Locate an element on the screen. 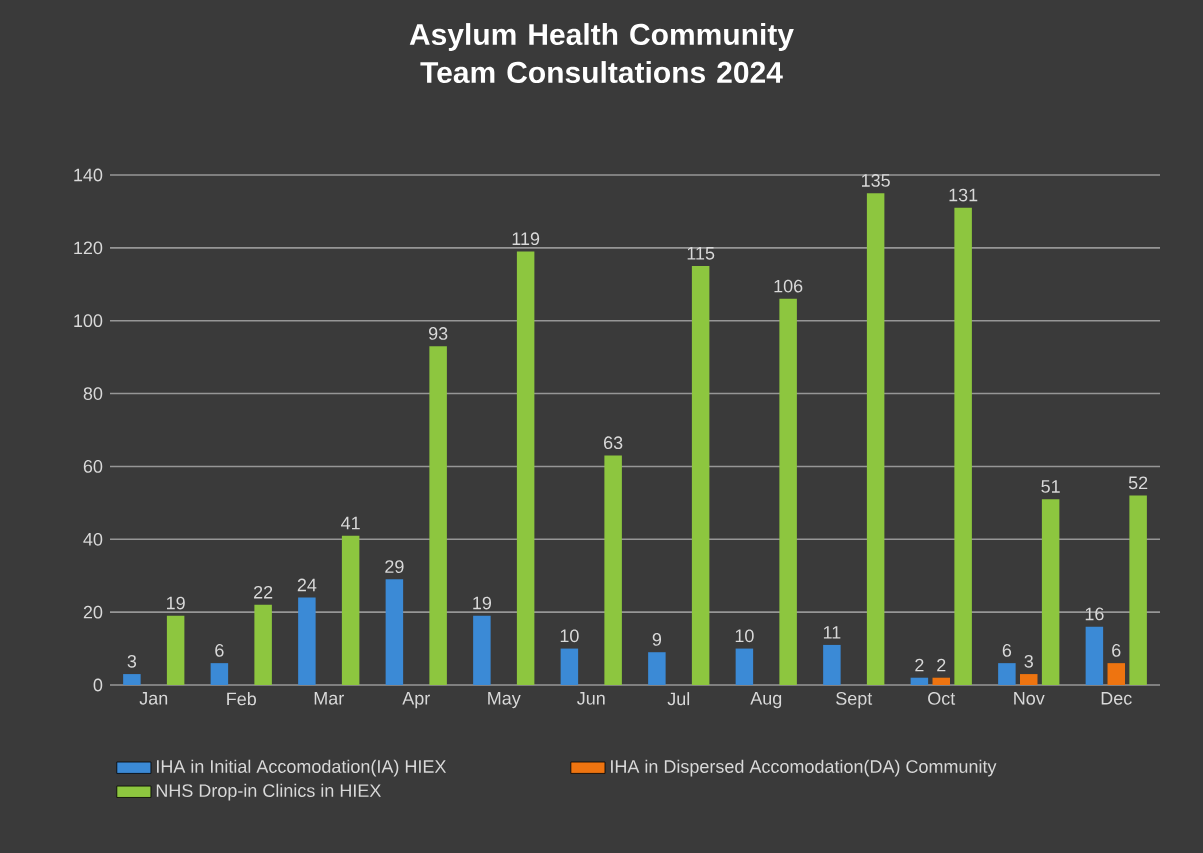 The image size is (1203, 853). y-tick-label: 140 is located at coordinates (88, 175).